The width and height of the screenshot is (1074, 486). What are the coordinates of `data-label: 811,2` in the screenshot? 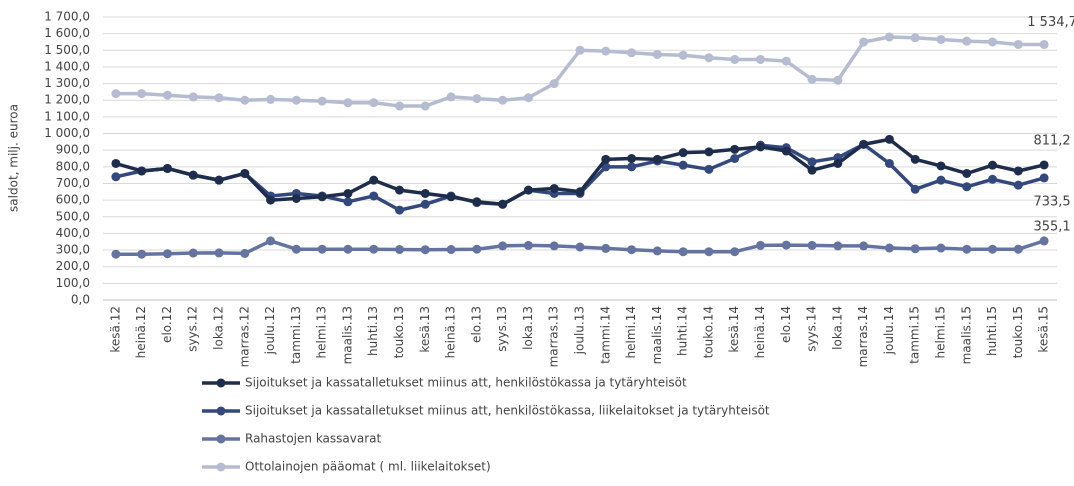 It's located at (1051, 140).